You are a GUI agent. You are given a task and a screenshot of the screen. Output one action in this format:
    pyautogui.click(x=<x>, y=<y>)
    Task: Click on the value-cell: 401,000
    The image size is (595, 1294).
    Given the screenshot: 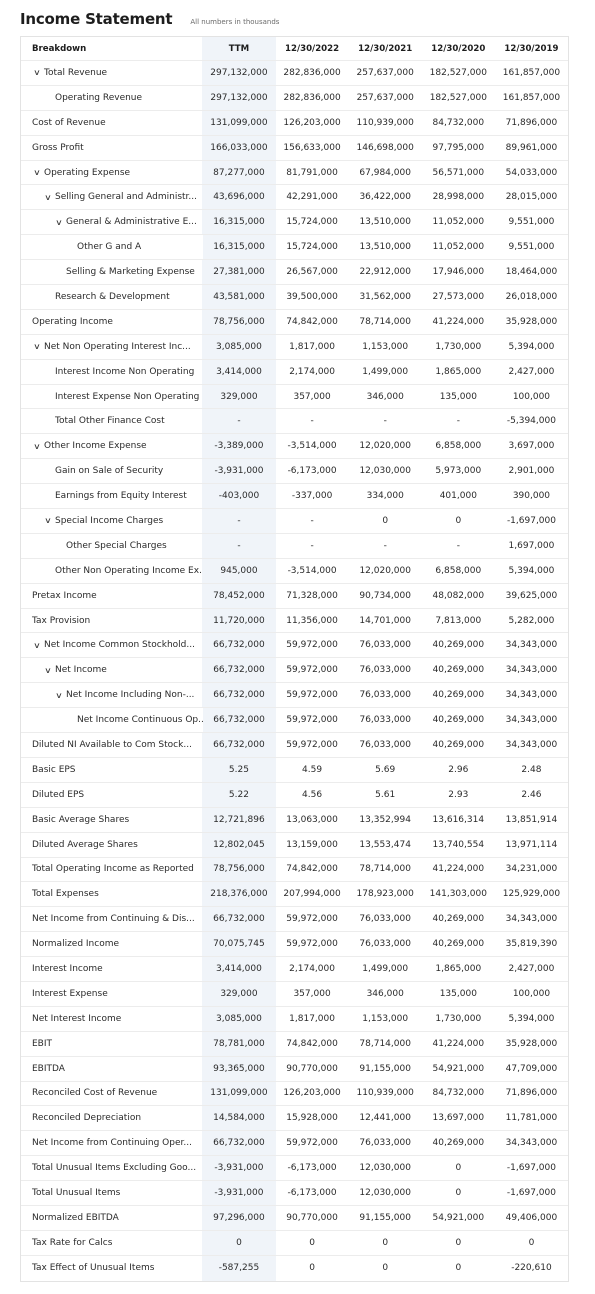 What is the action you would take?
    pyautogui.click(x=458, y=496)
    